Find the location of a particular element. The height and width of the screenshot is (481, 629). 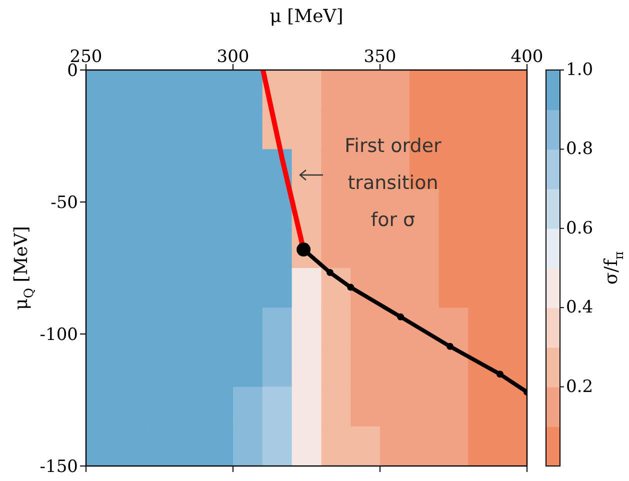

x-tick-label: 400 is located at coordinates (527, 57).